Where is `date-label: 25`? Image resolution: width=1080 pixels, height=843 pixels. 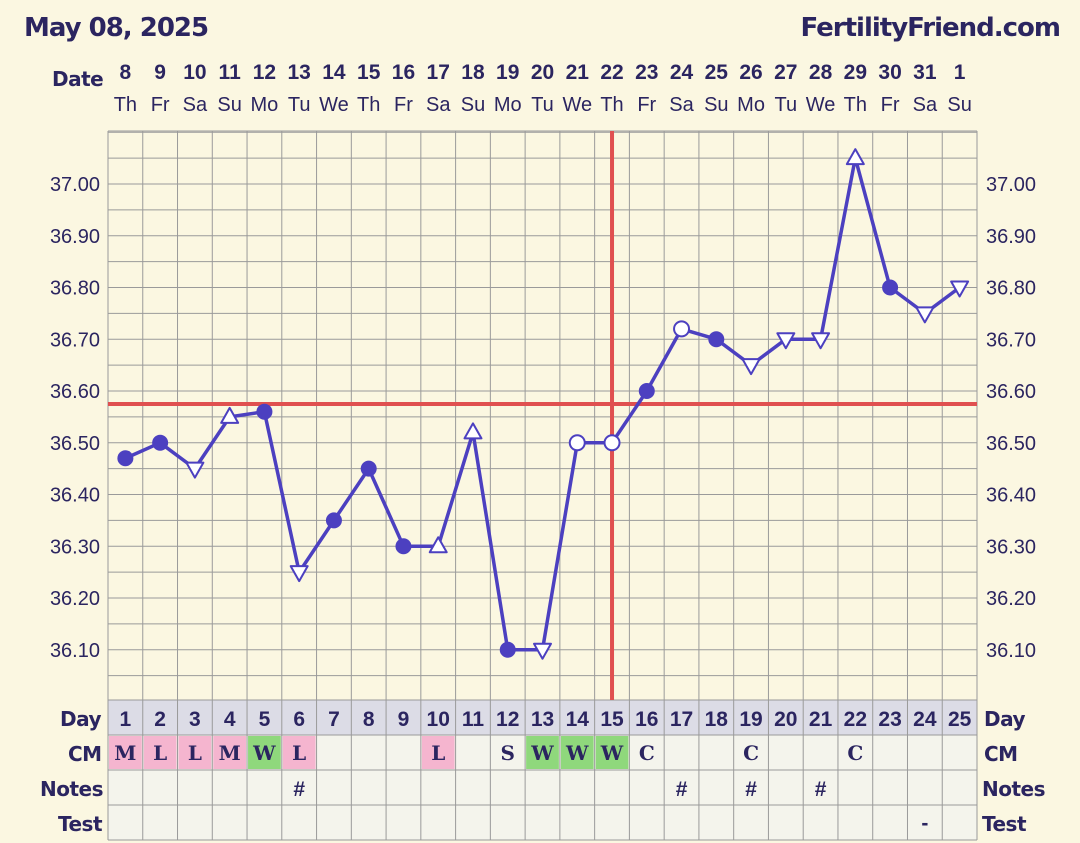 date-label: 25 is located at coordinates (717, 72).